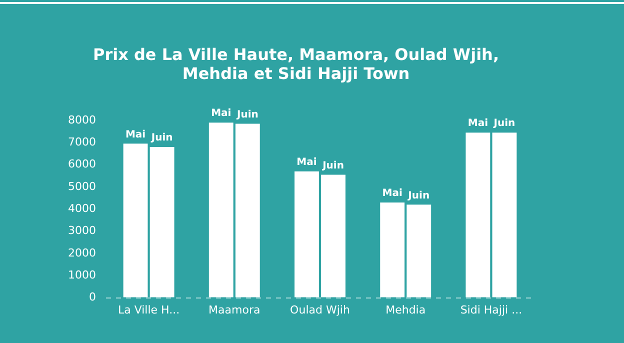  I want to click on y-tick-label: 3000, so click(82, 231).